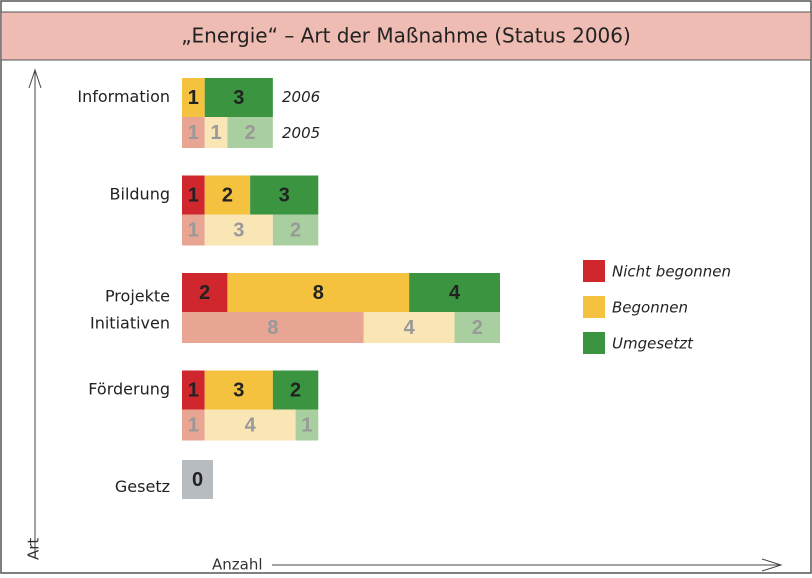 Image resolution: width=812 pixels, height=578 pixels. I want to click on category-label-line: Initiativen, so click(130, 322).